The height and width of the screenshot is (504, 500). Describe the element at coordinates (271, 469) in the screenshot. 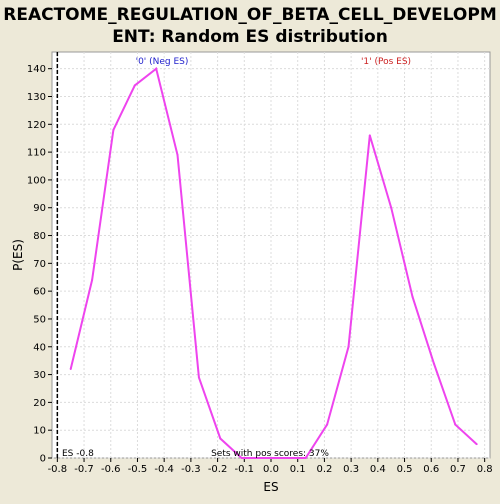

I see `x-tick-label: 0.0` at that location.